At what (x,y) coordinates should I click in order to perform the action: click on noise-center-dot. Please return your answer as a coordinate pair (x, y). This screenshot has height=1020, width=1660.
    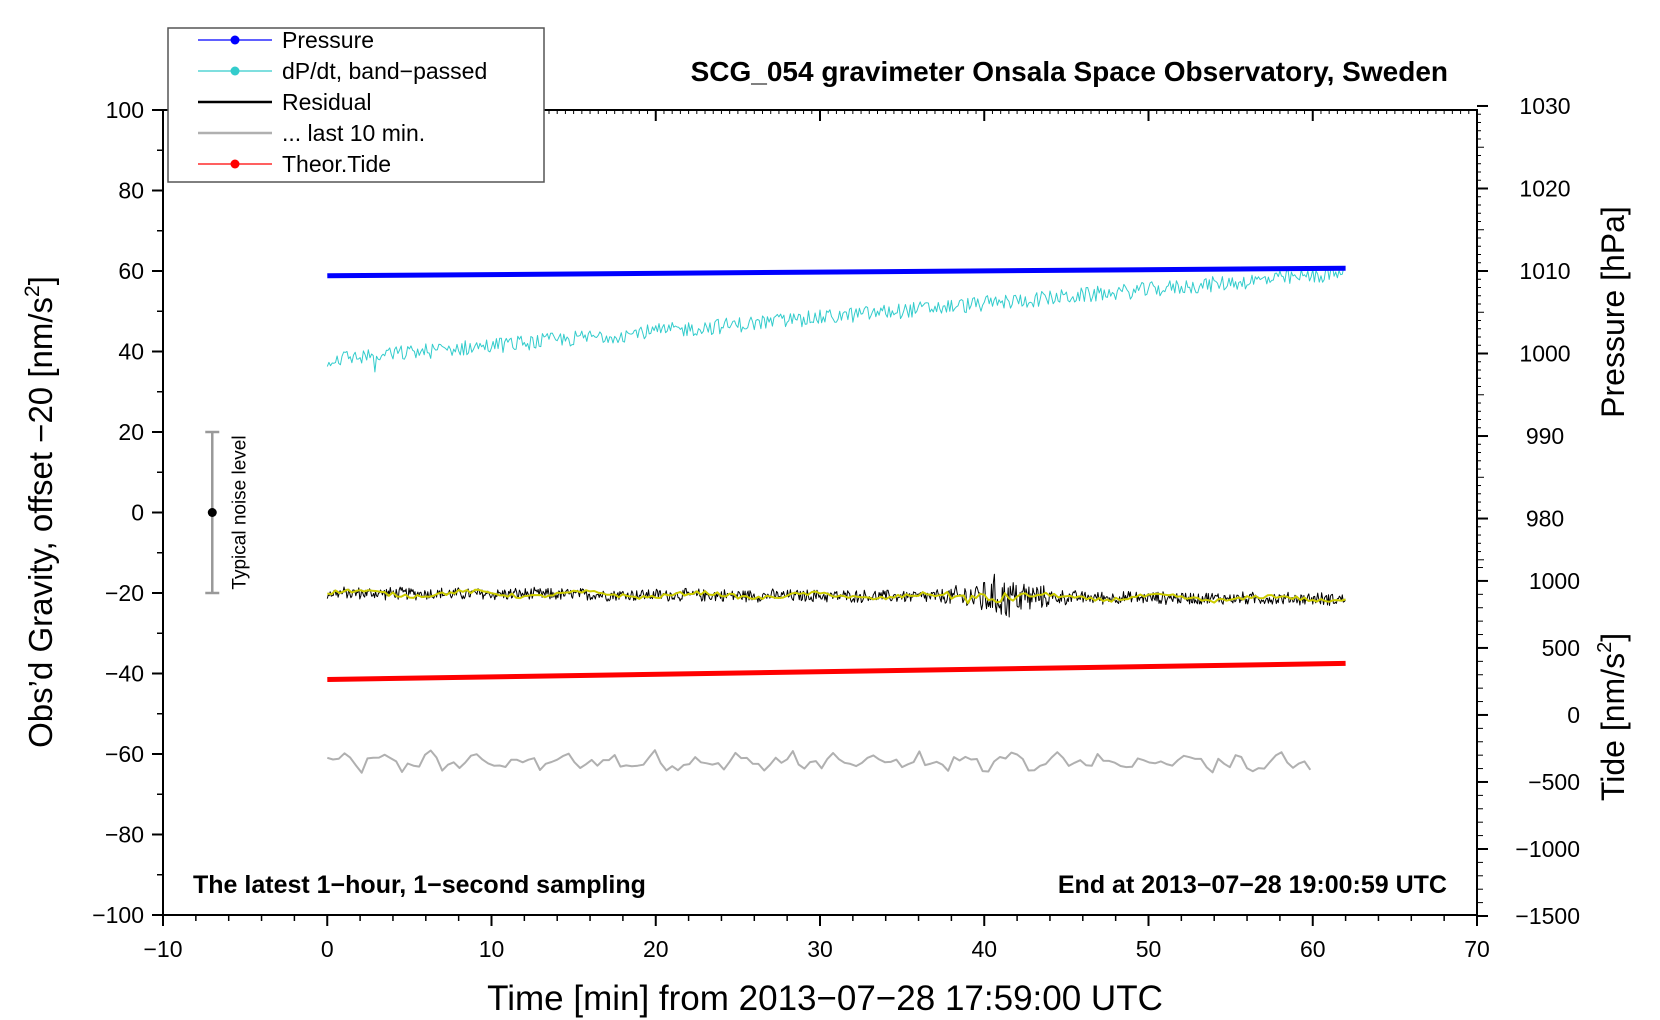
    Looking at the image, I should click on (212, 512).